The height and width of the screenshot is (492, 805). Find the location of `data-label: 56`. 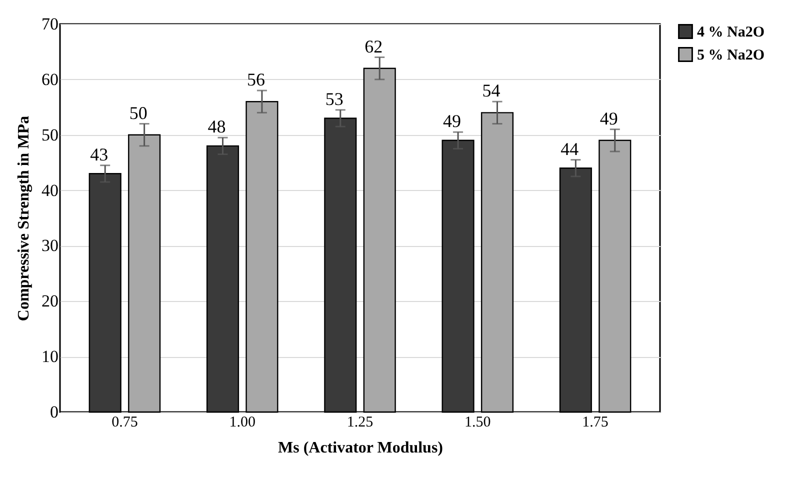

data-label: 56 is located at coordinates (255, 80).